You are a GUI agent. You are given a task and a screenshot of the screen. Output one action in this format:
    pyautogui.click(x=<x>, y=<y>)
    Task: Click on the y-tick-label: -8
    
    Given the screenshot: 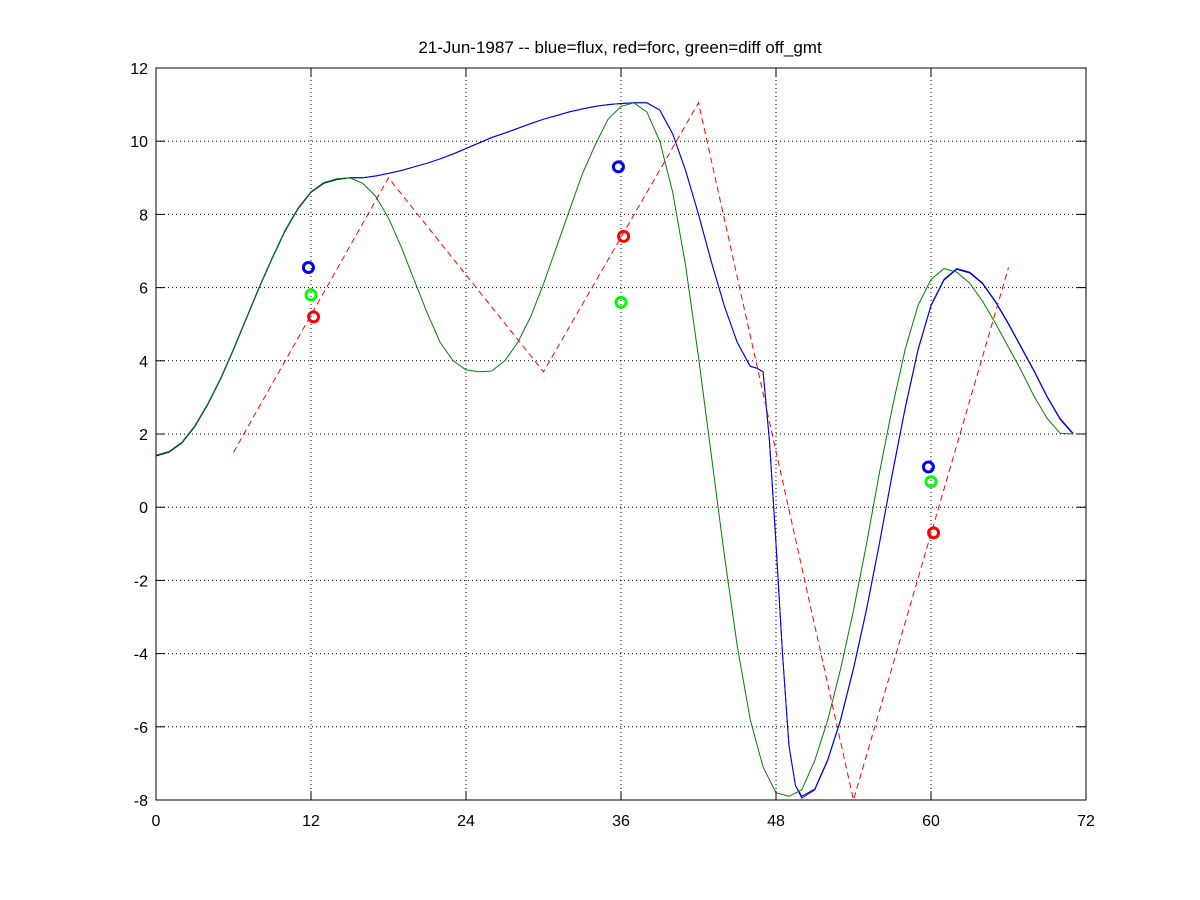 What is the action you would take?
    pyautogui.click(x=141, y=801)
    